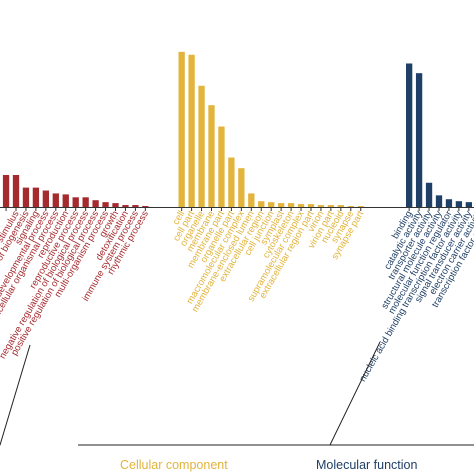  What do you see at coordinates (237, 209) in the screenshot?
I see `ticks-layer` at bounding box center [237, 209].